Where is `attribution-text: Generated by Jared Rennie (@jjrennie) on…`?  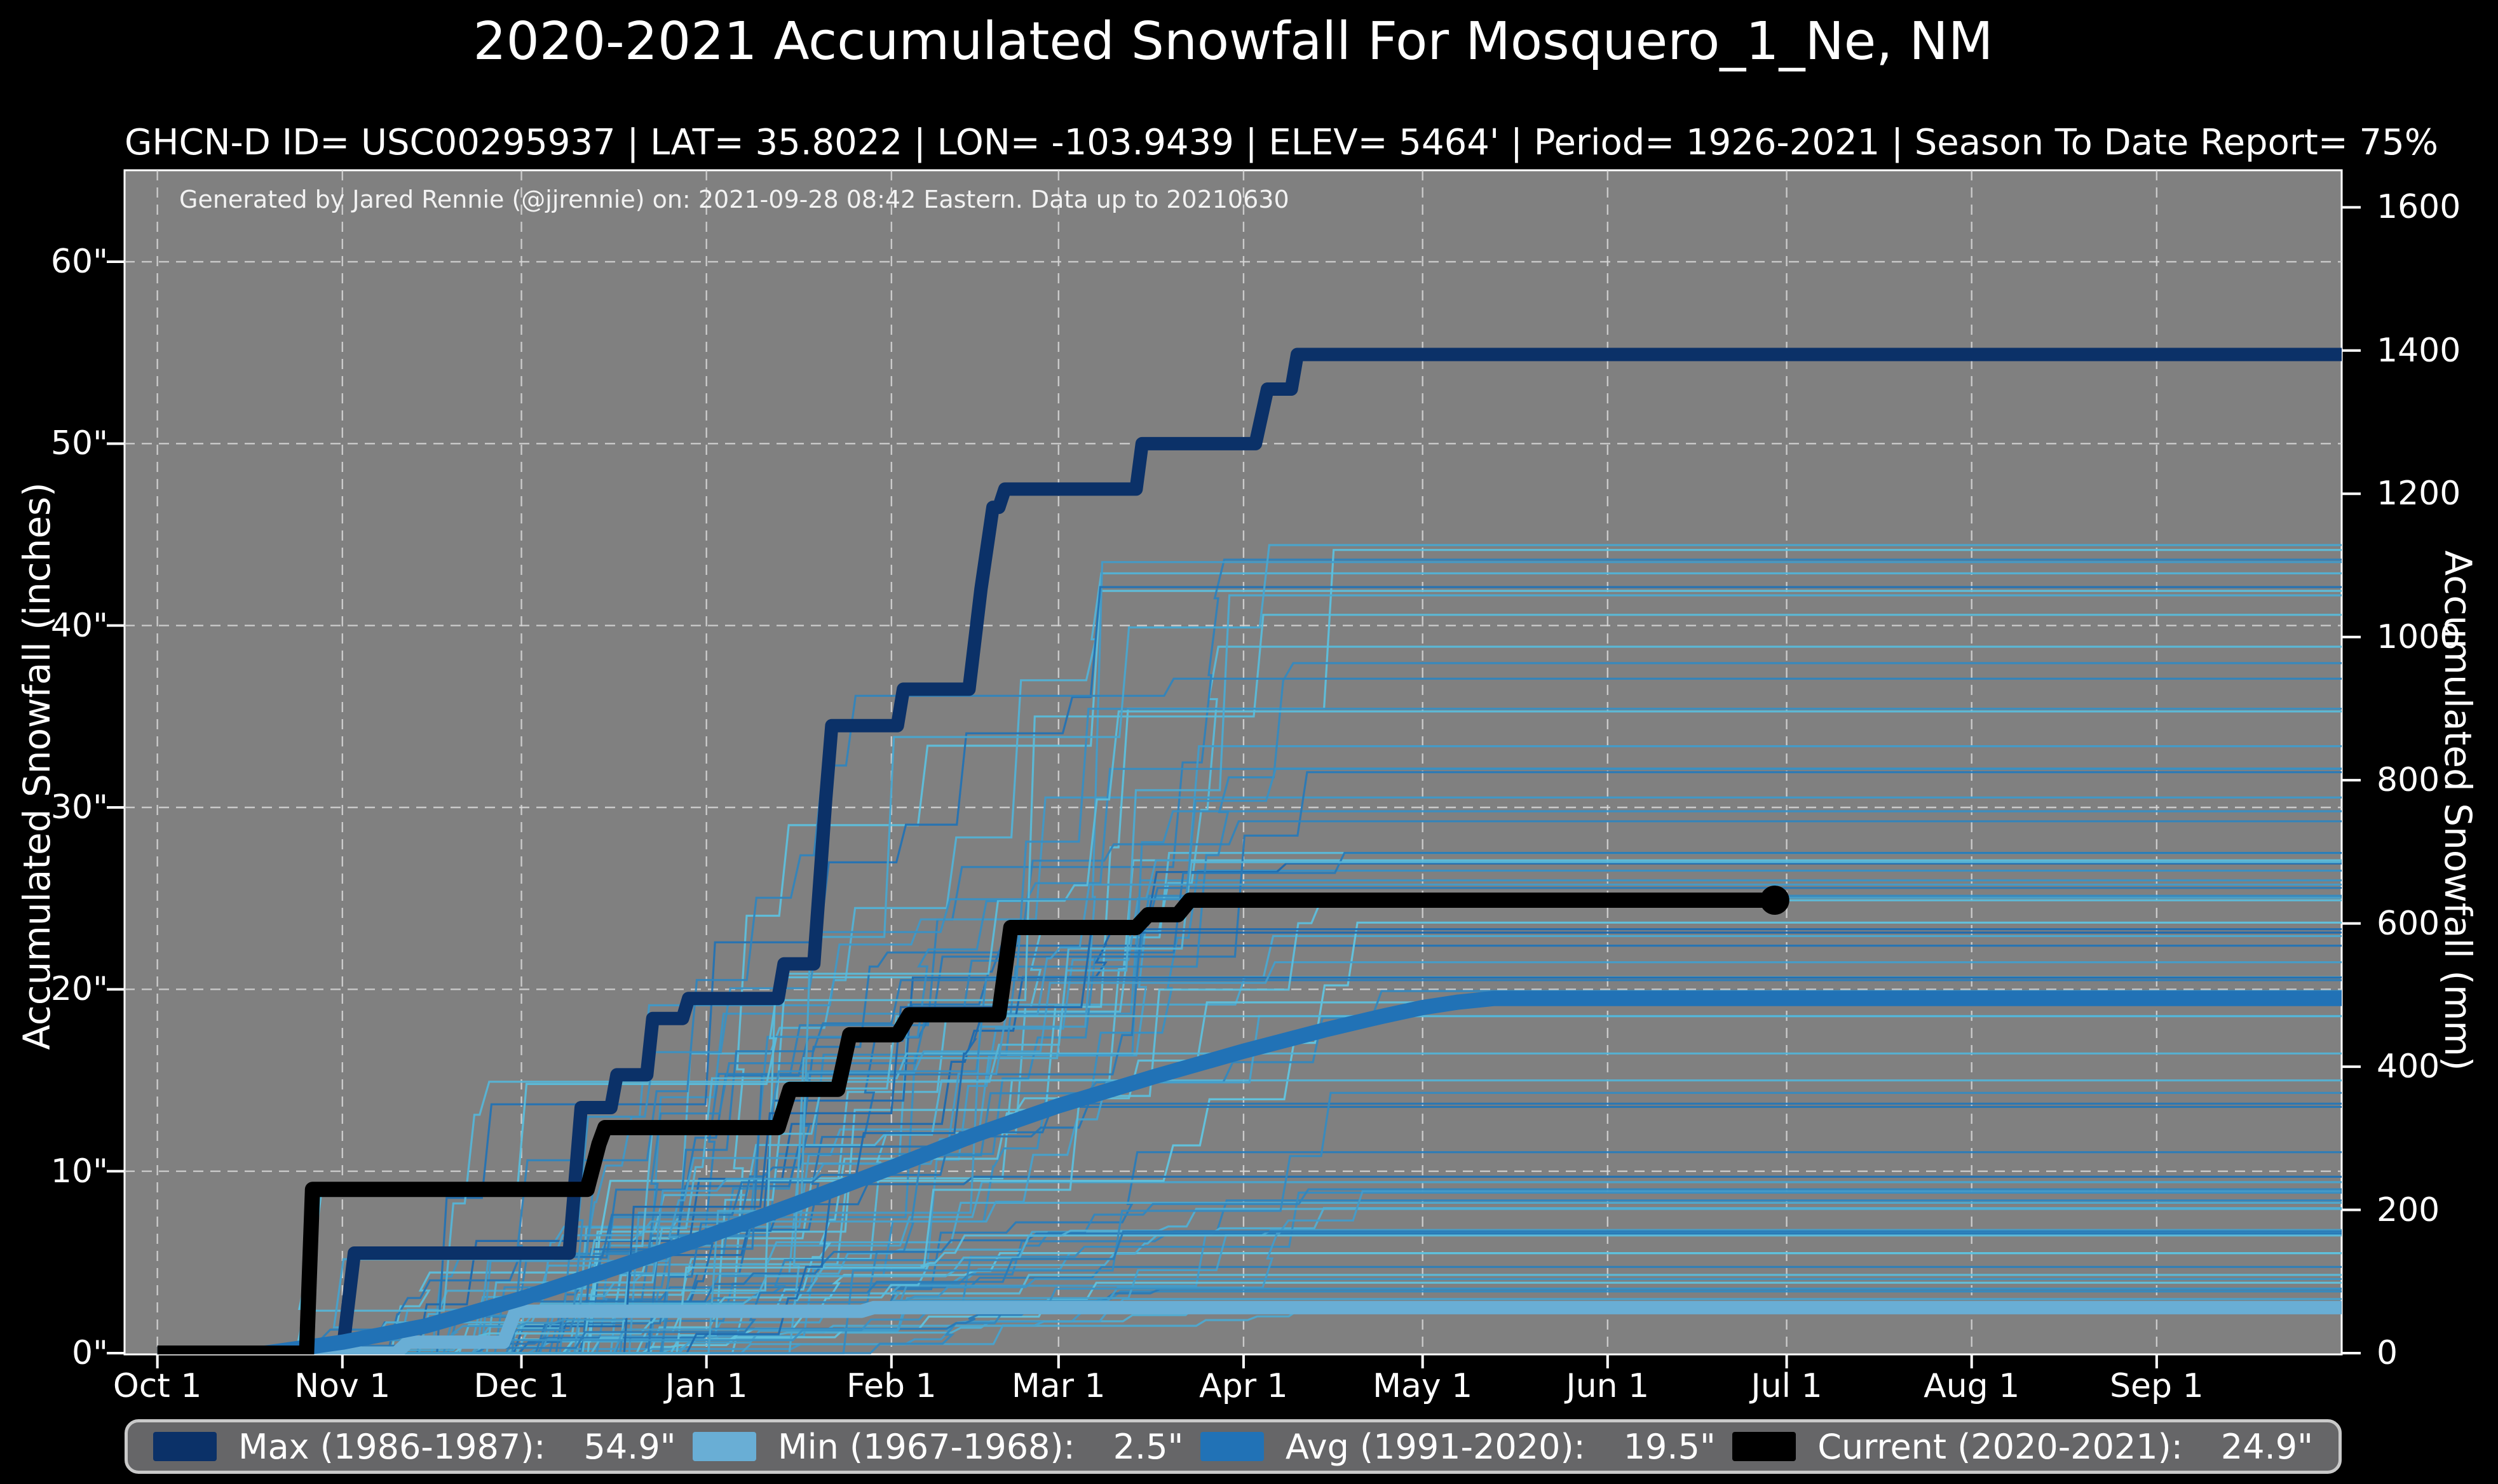
attribution-text: Generated by Jared Rennie (@jjrennie) on… is located at coordinates (734, 199).